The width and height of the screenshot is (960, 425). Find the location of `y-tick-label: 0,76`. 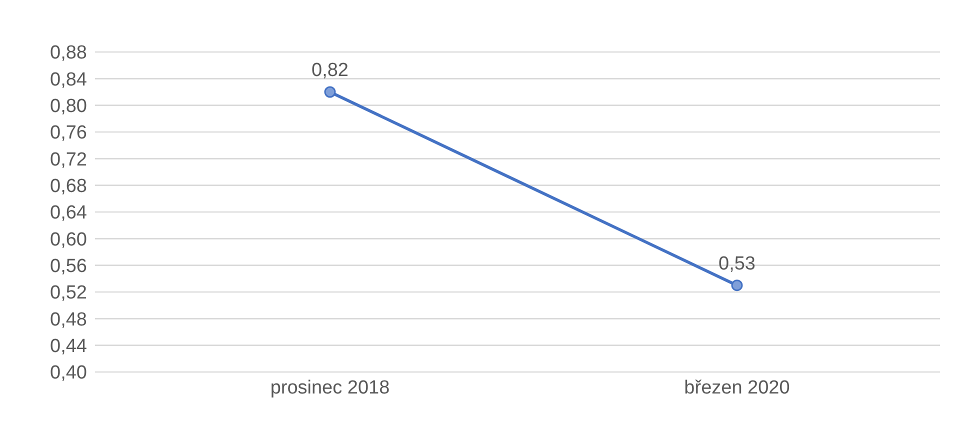

y-tick-label: 0,76 is located at coordinates (68, 133).